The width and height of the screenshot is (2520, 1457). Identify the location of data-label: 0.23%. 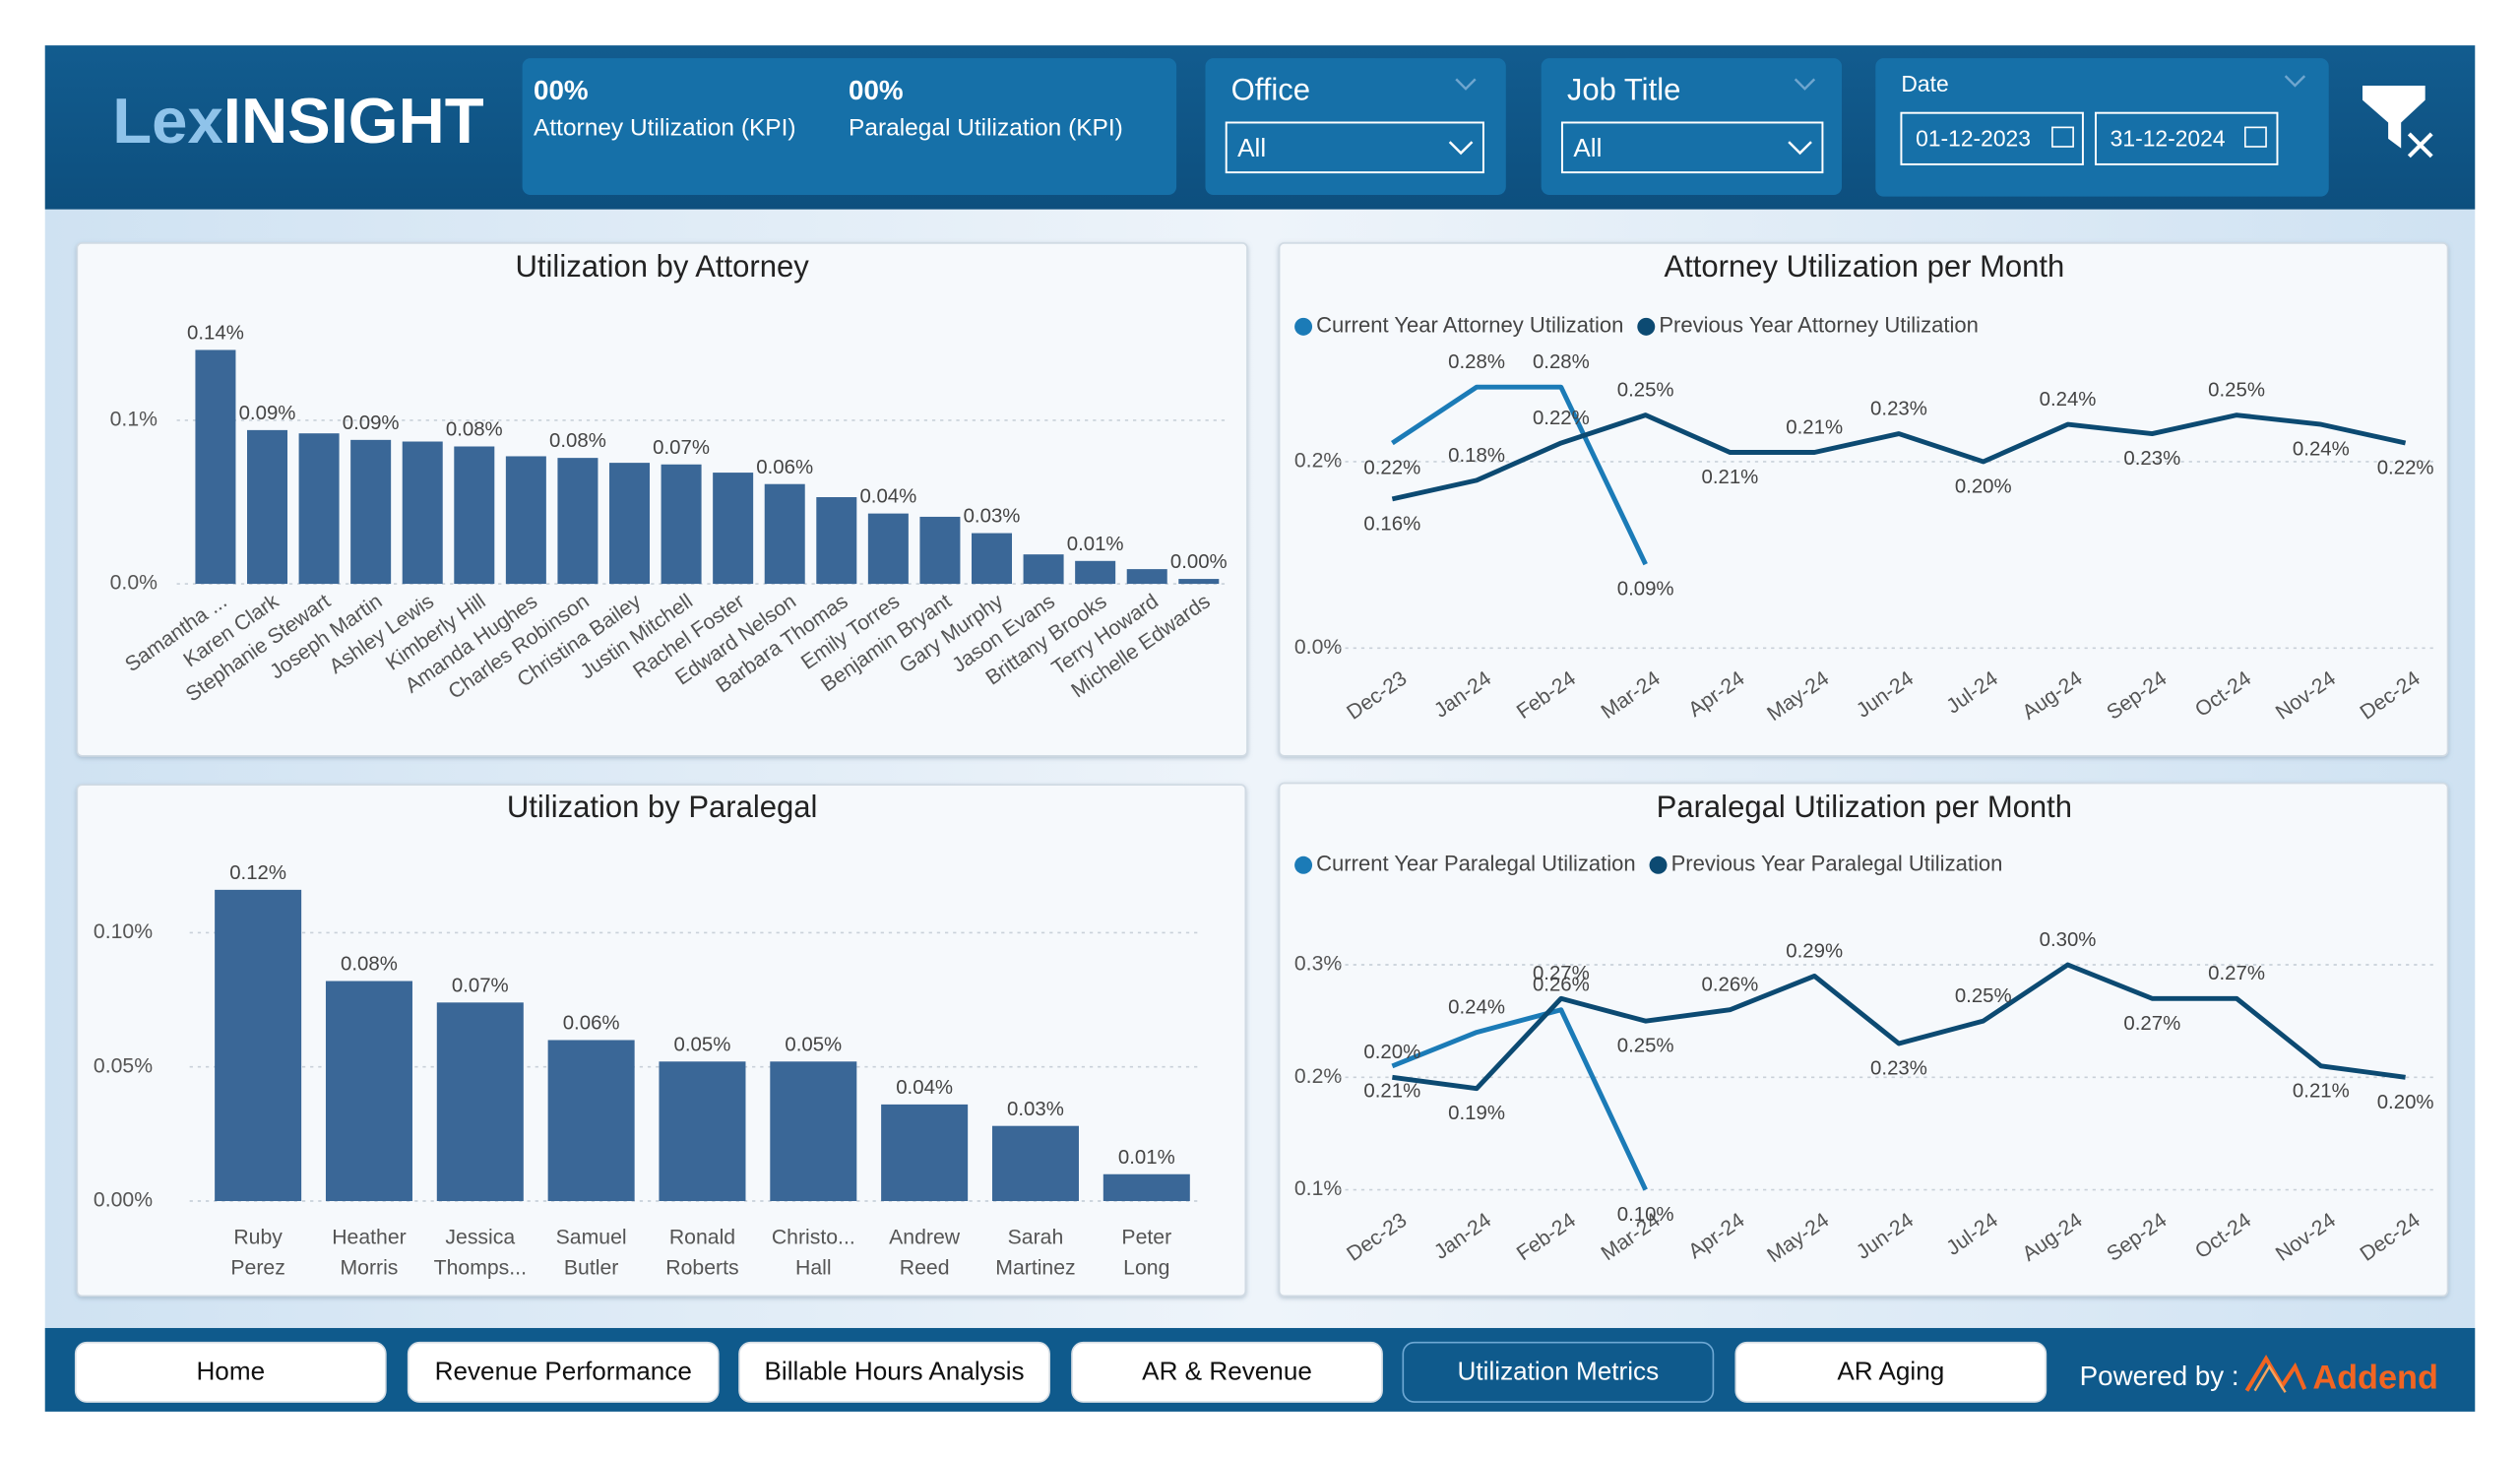
(1898, 1069).